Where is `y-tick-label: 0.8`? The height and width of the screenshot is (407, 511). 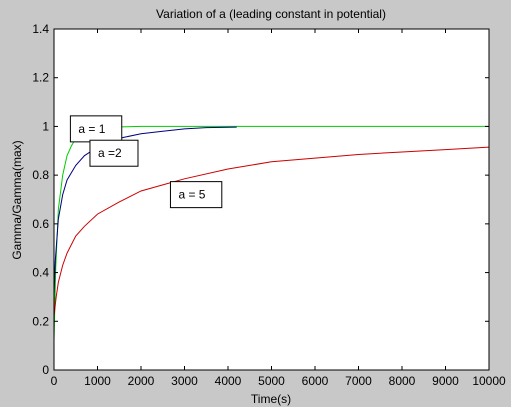 y-tick-label: 0.8 is located at coordinates (40, 175).